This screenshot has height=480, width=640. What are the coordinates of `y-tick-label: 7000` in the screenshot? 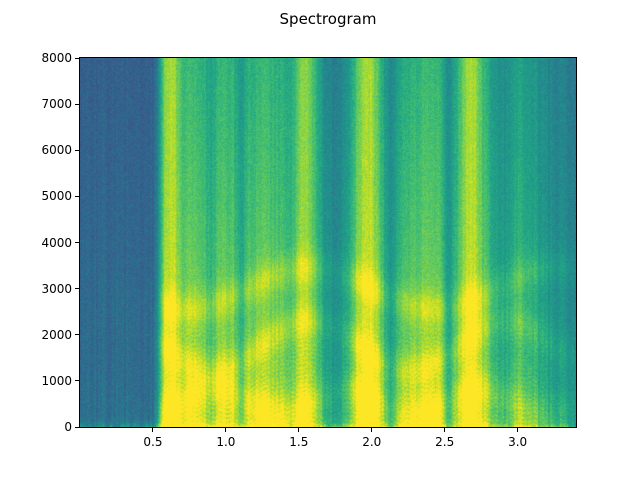 It's located at (56, 104).